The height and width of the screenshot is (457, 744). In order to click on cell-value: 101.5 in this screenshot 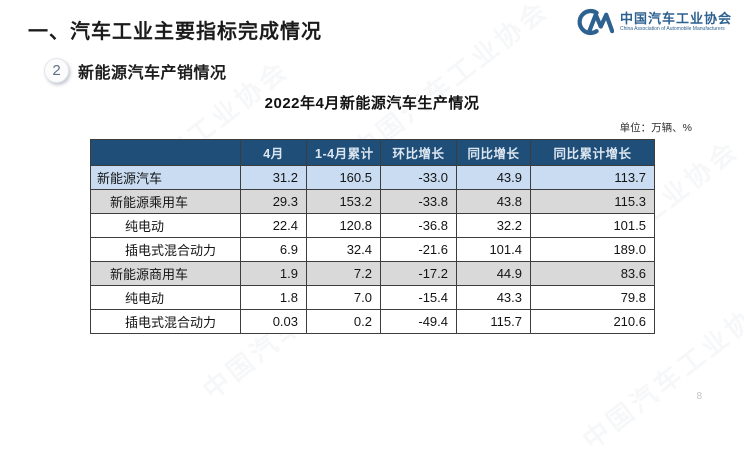, I will do `click(592, 225)`.